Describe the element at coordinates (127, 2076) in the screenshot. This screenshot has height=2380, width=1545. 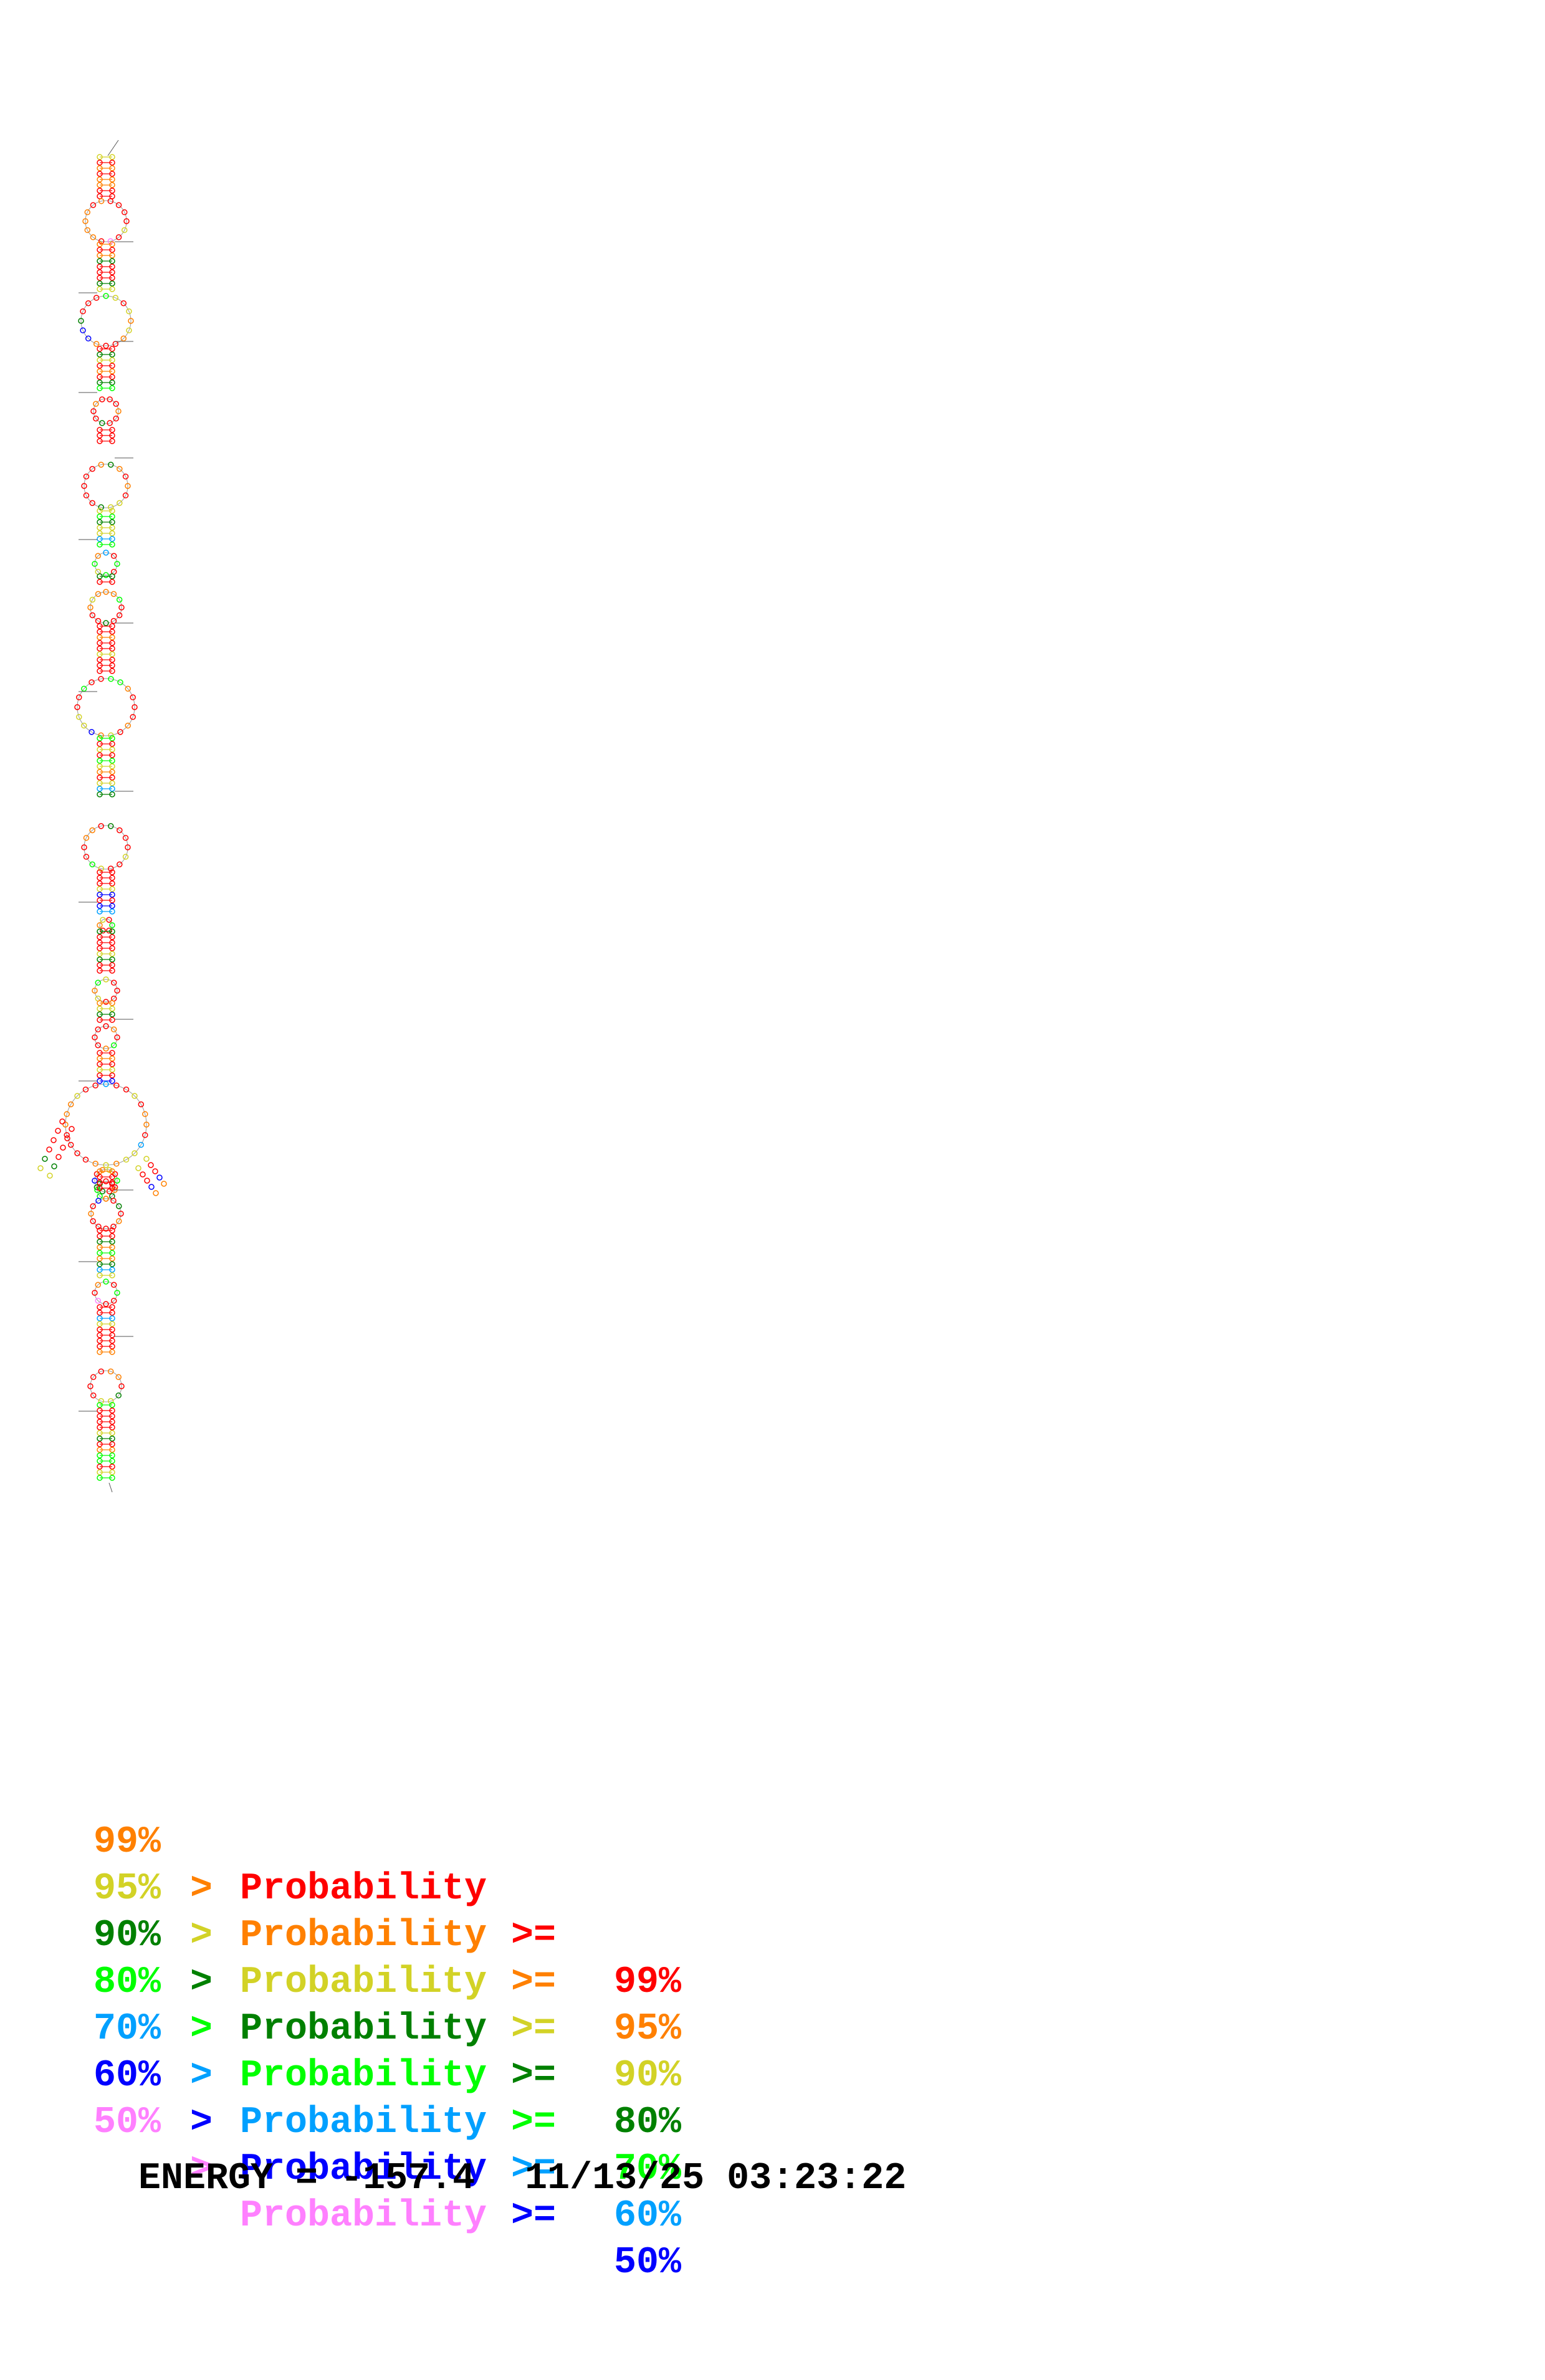
I see `legend-upper-bound: 60%` at that location.